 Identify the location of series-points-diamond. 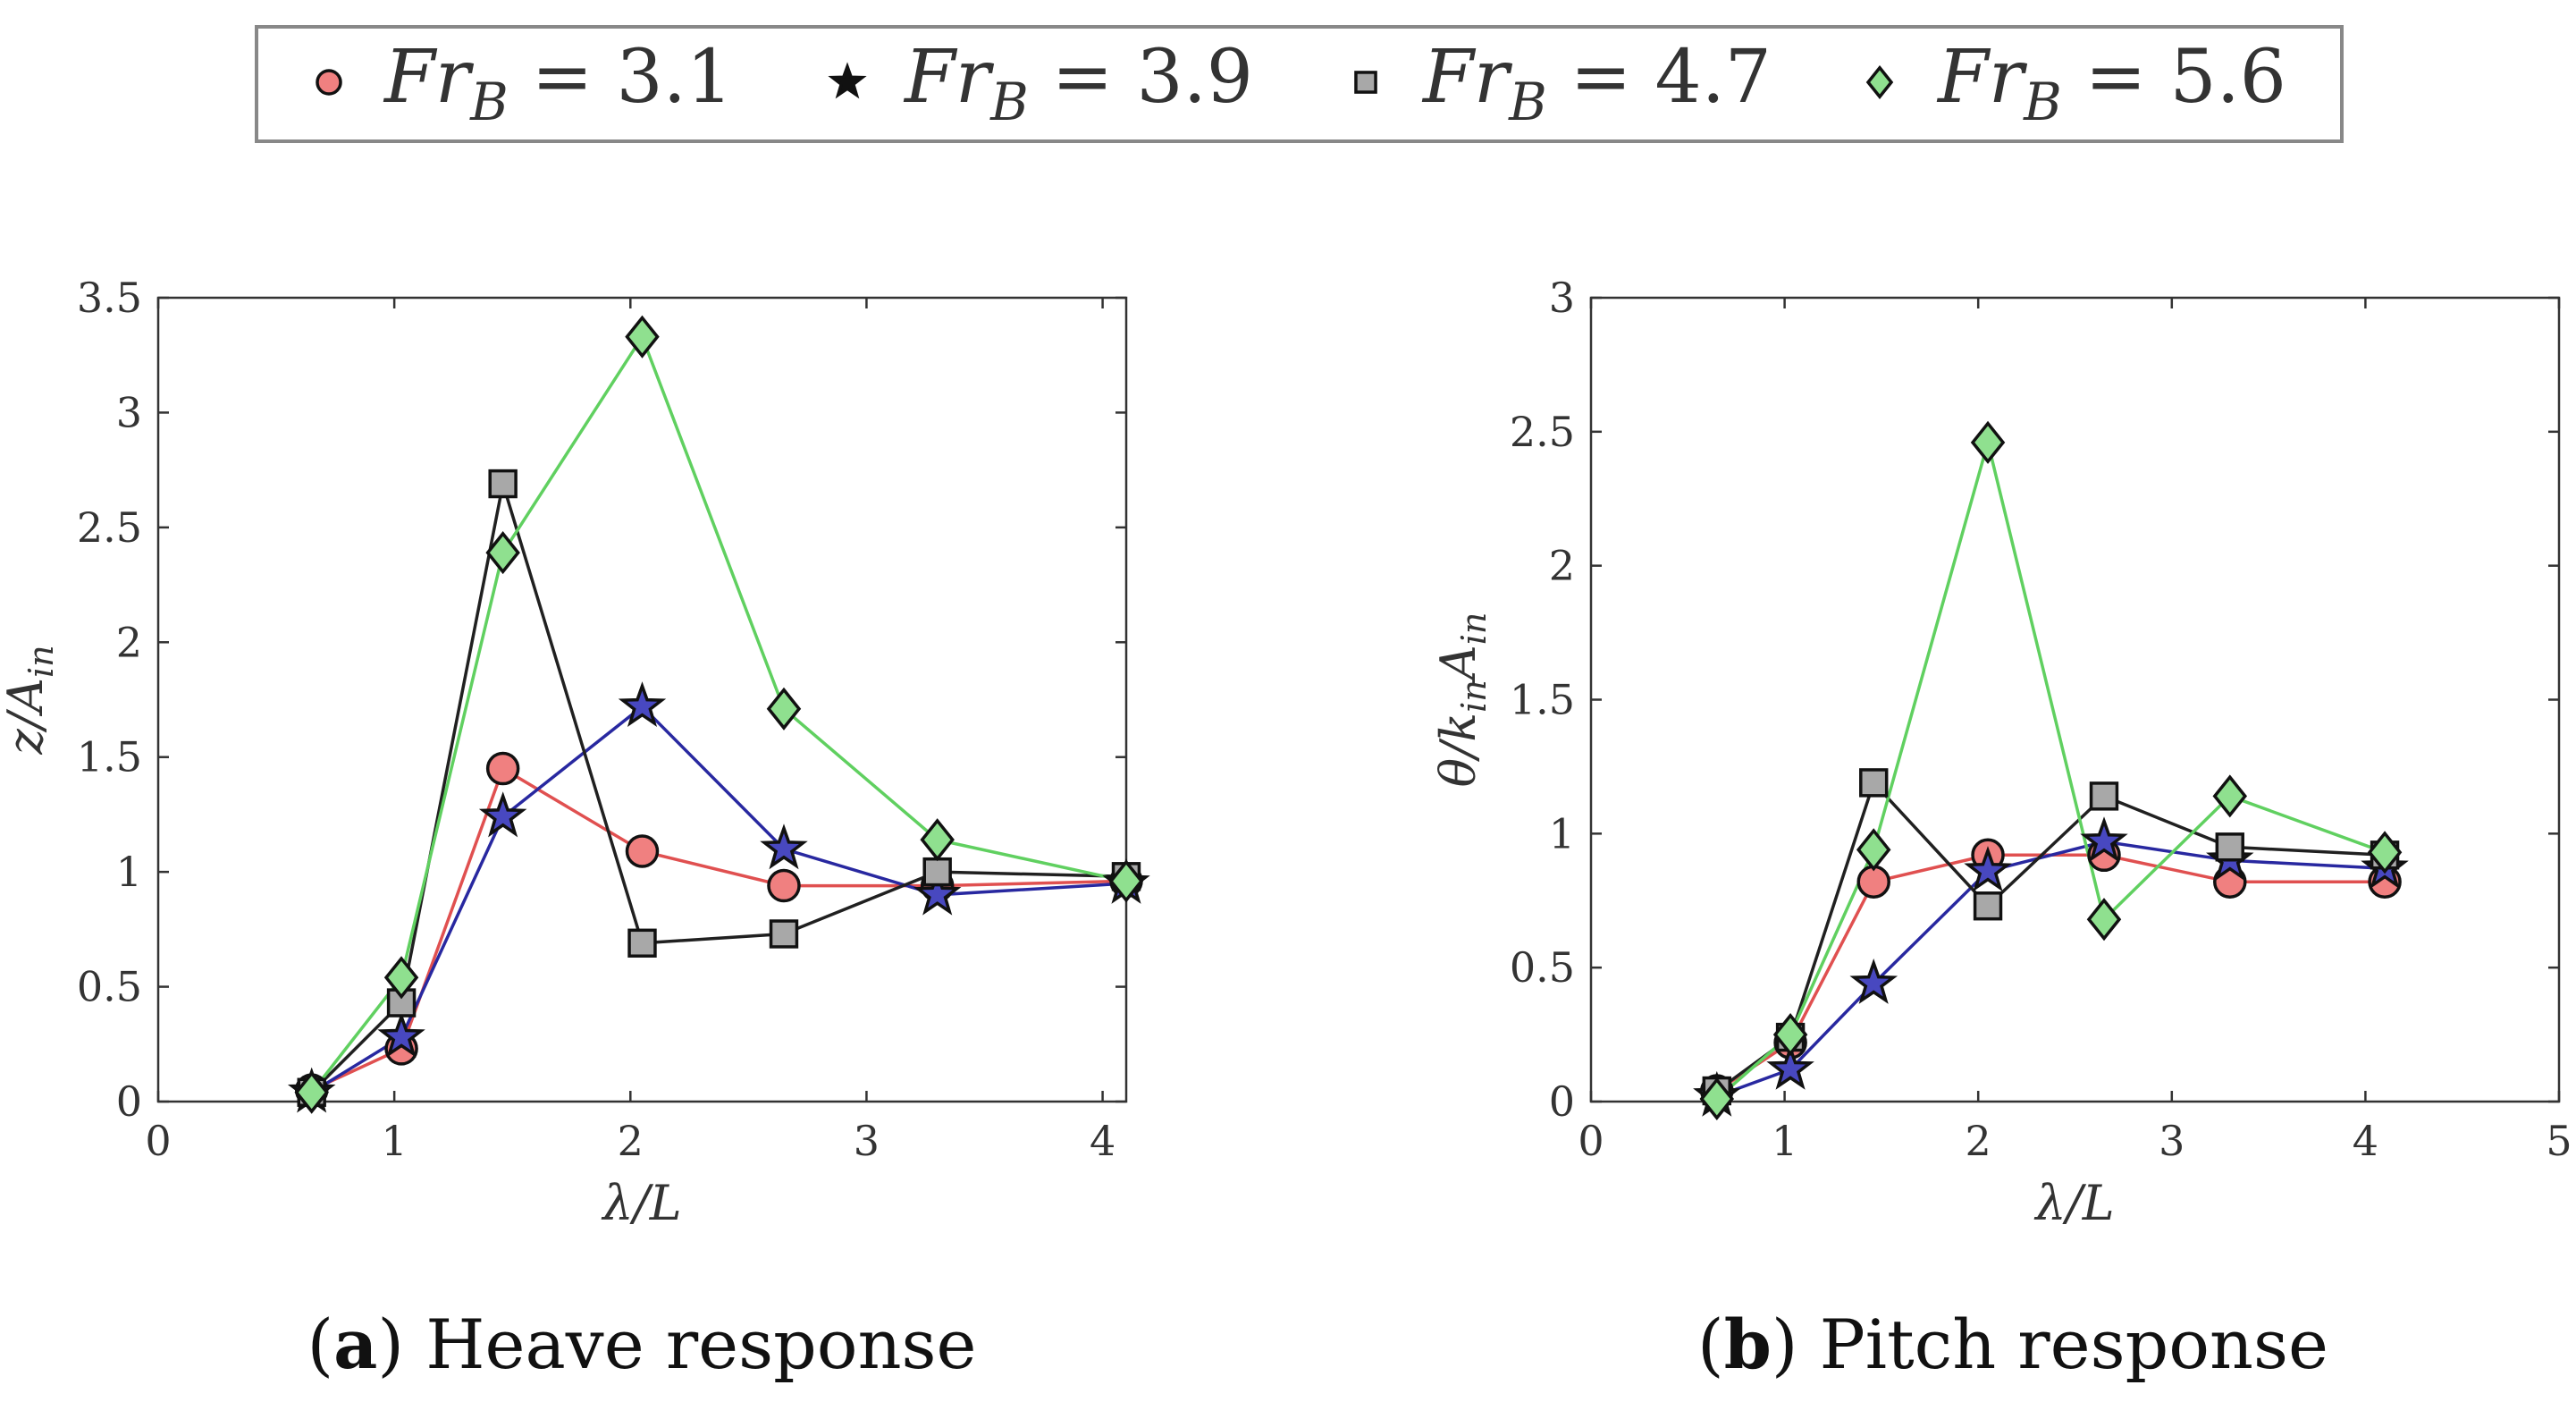
(2051, 770).